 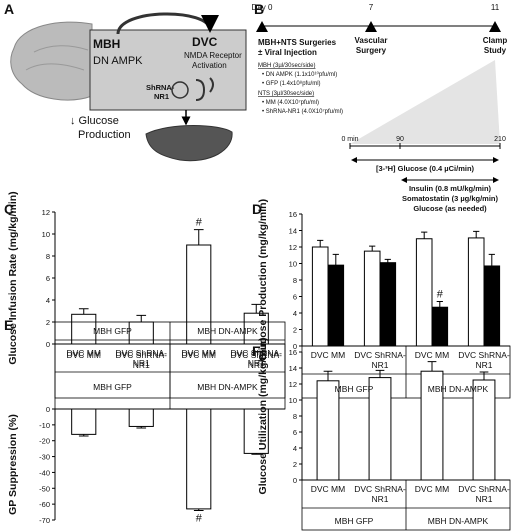 What do you see at coordinates (213, 55) in the screenshot?
I see `label: NMDA Receptor` at bounding box center [213, 55].